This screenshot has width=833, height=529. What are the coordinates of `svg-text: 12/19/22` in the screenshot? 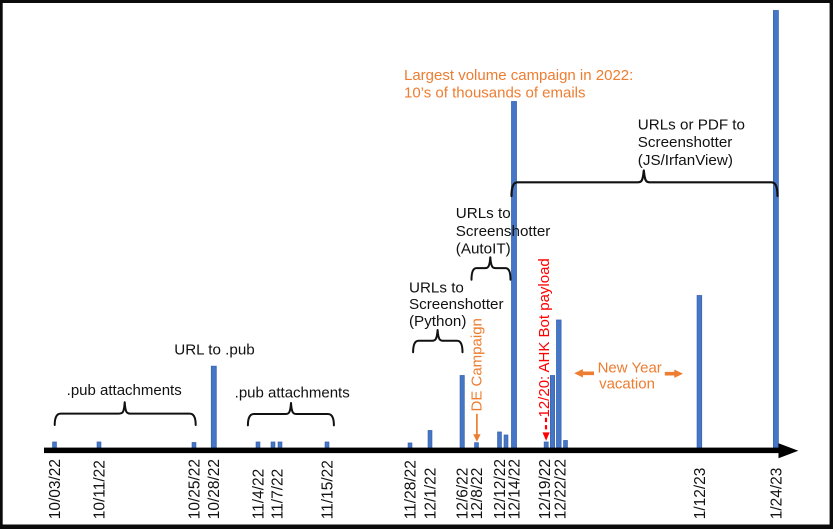 It's located at (545, 489).